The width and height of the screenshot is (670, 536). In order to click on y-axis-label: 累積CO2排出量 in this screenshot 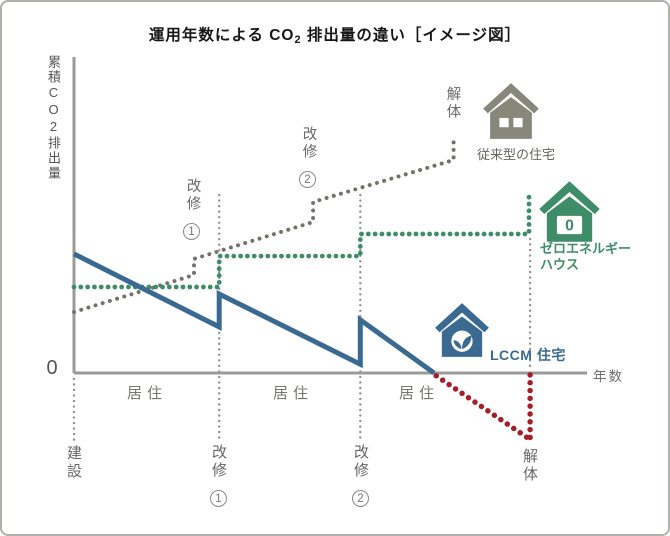, I will do `click(53, 118)`.